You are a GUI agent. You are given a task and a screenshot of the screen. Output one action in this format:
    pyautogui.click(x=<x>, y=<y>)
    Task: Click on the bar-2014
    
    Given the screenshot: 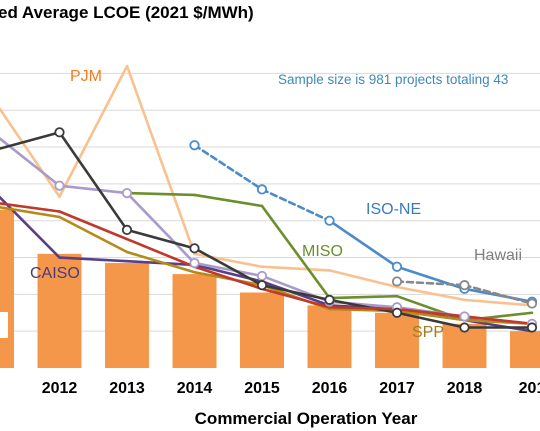 What is the action you would take?
    pyautogui.click(x=194, y=321)
    